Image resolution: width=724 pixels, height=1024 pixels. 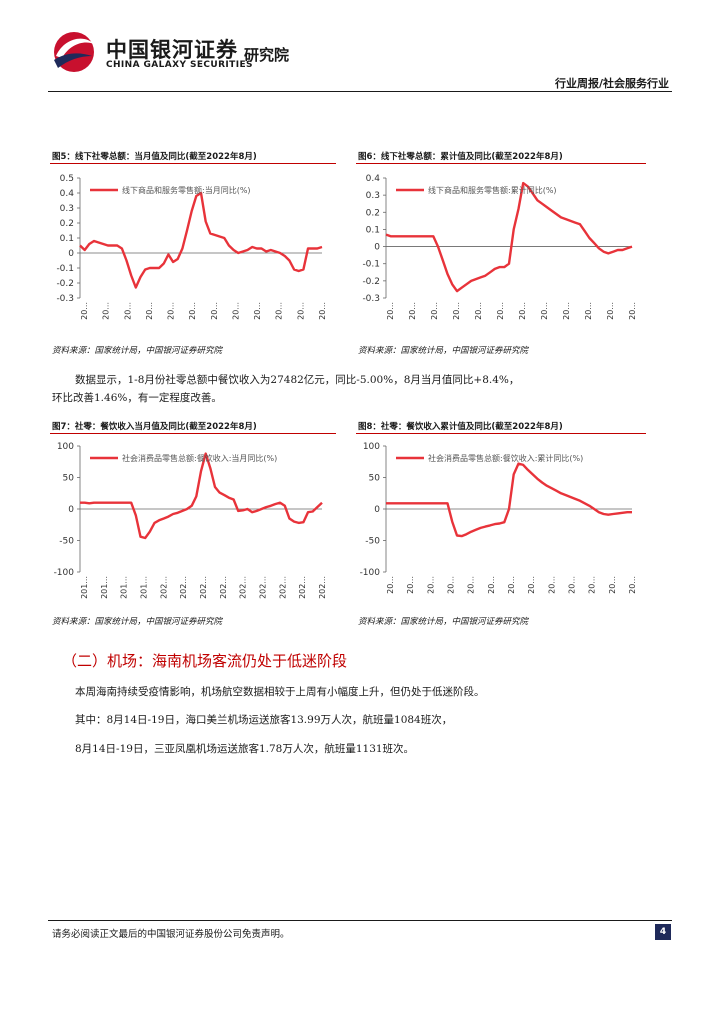 I want to click on figure-8-source: 资料来源：国家统计局，中国银河证券研究院, so click(x=443, y=622).